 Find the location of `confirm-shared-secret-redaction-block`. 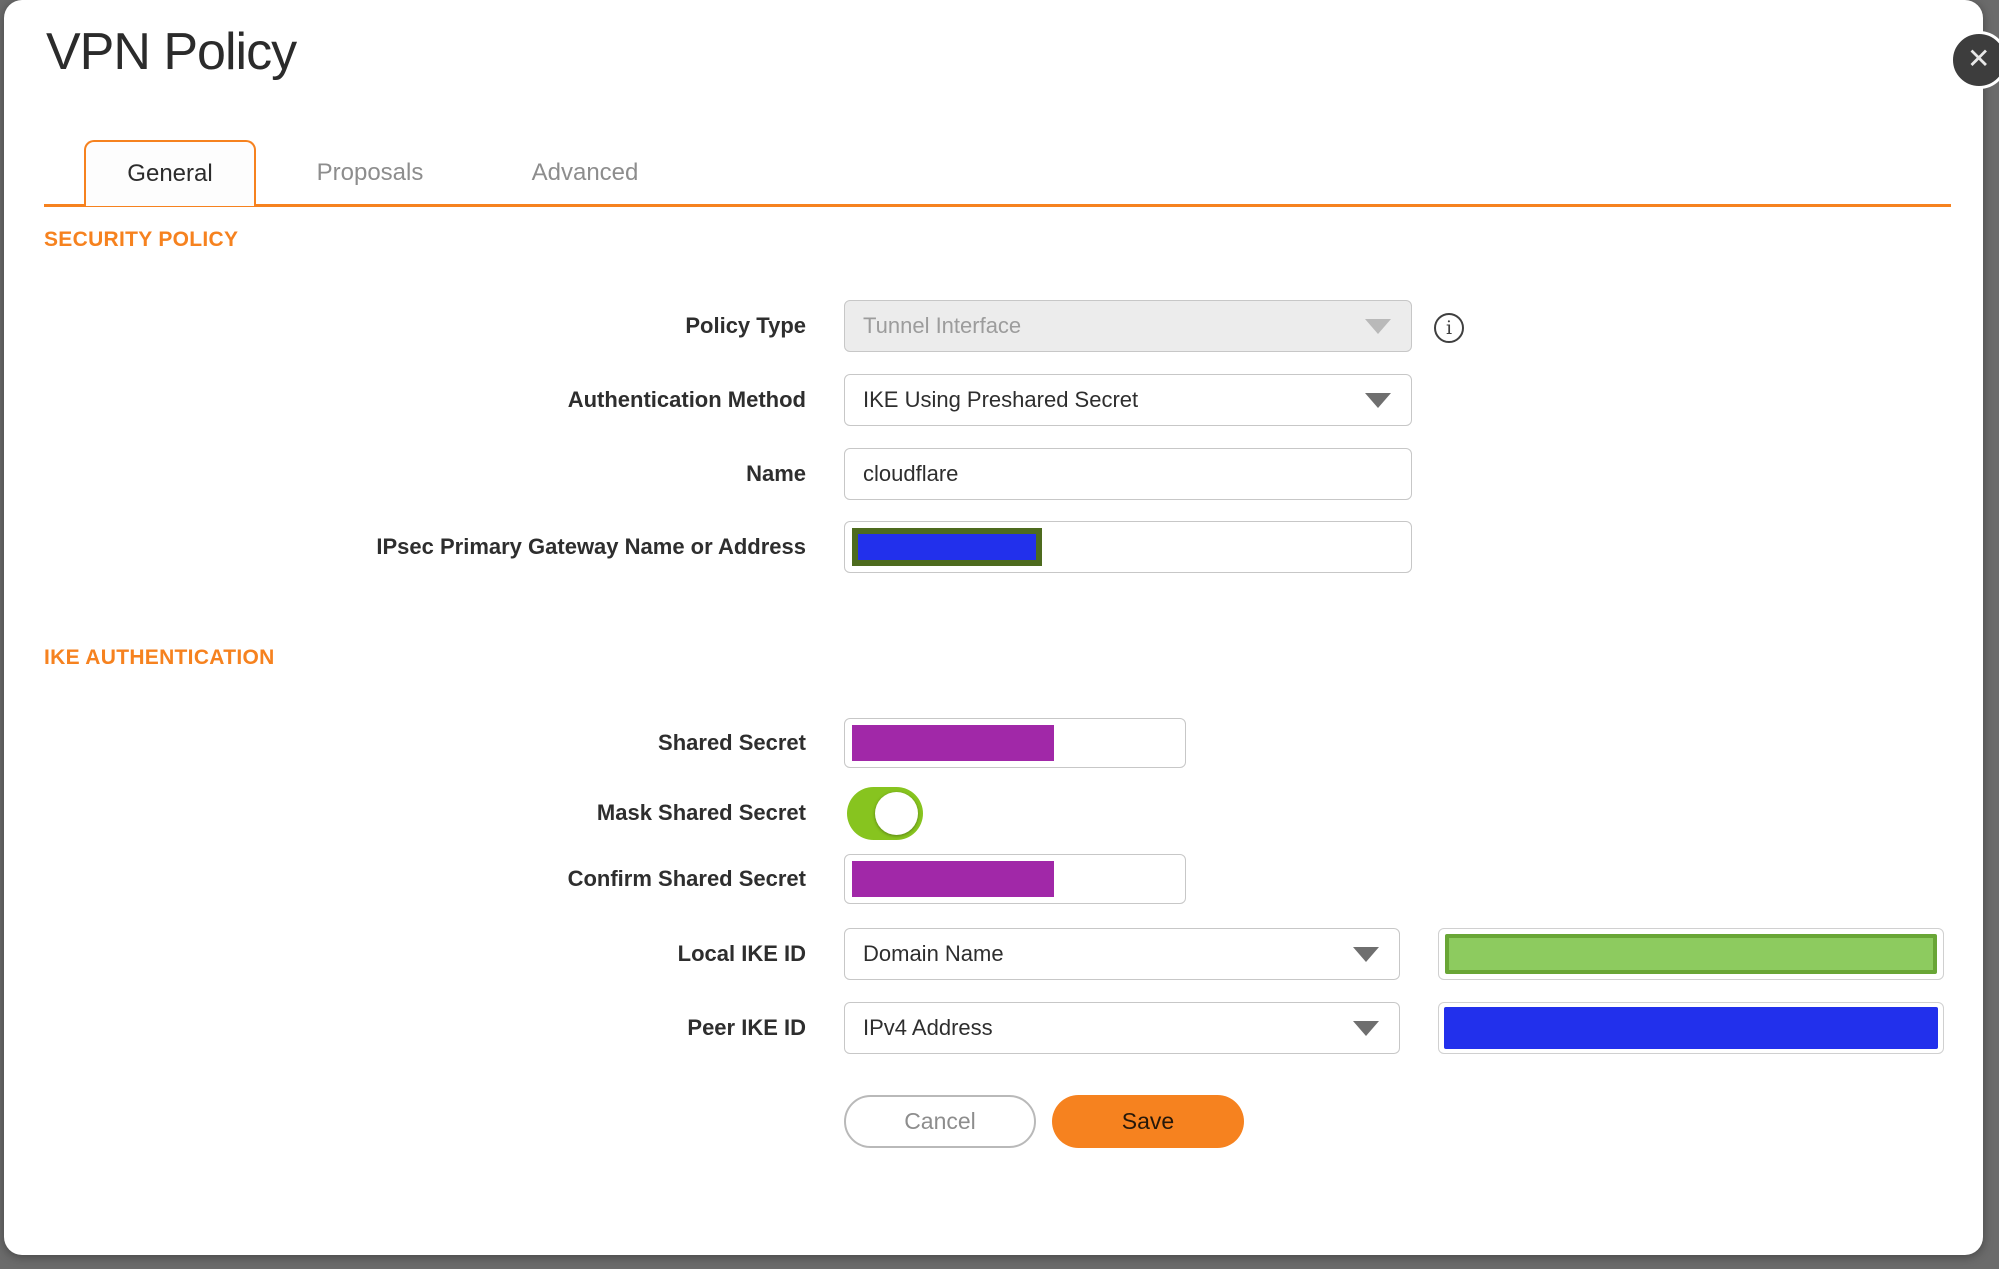

confirm-shared-secret-redaction-block is located at coordinates (953, 879).